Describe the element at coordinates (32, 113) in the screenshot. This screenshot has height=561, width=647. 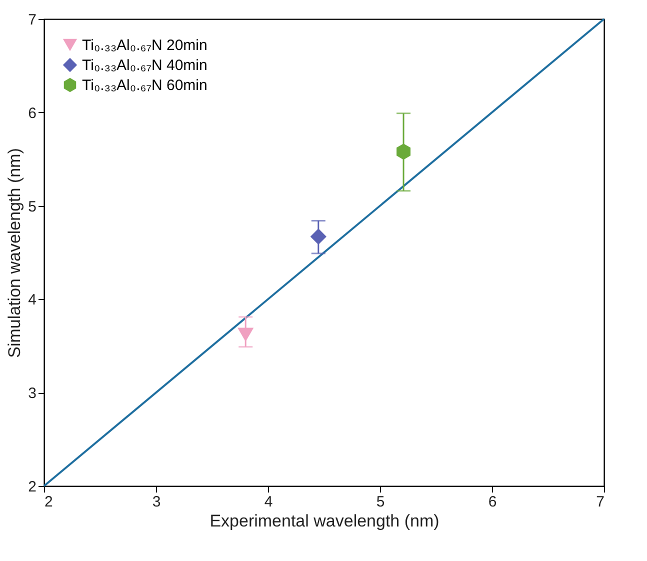
I see `y-tick-label: 6` at that location.